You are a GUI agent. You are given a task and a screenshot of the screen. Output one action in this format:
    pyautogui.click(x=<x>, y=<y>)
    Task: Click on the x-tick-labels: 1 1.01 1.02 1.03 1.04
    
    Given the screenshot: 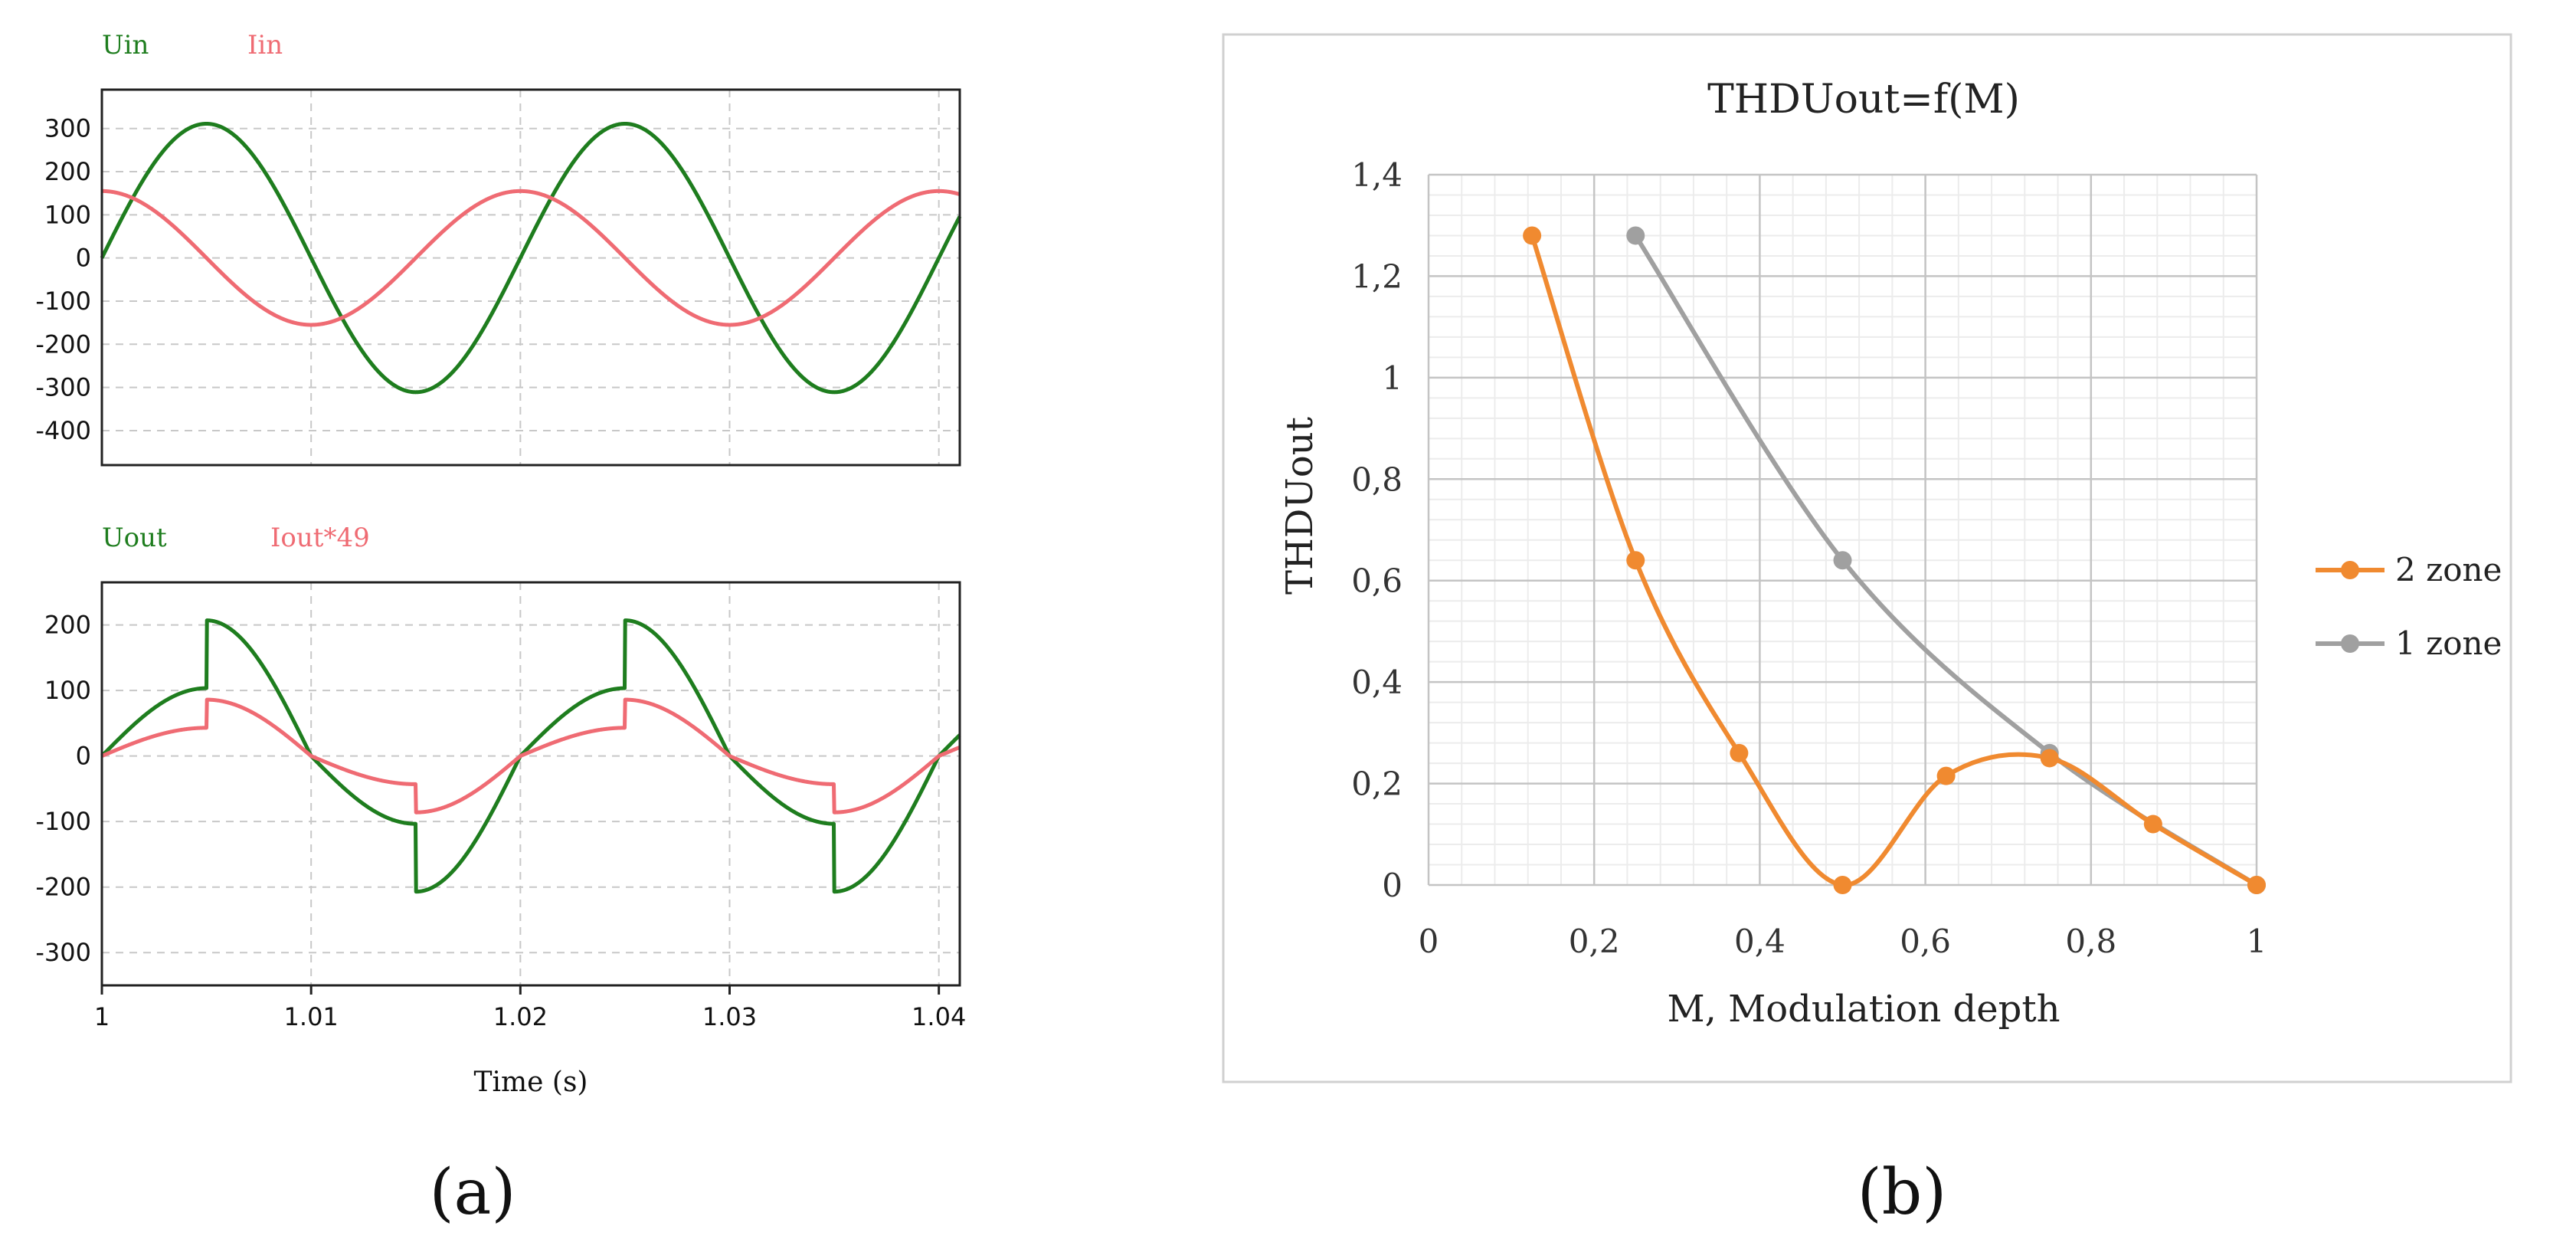 What is the action you would take?
    pyautogui.click(x=530, y=1008)
    